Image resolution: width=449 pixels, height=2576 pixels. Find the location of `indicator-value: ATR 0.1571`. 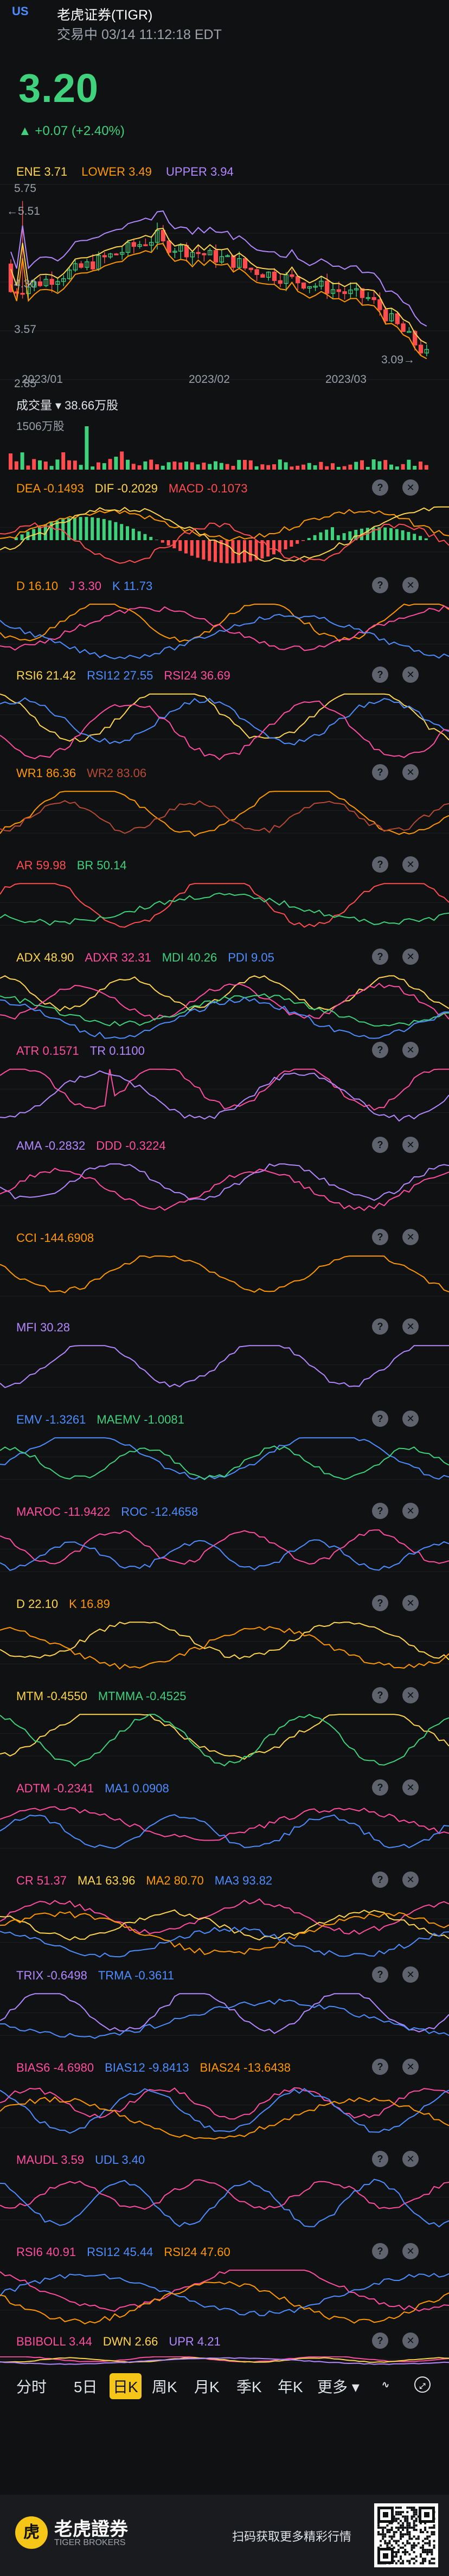

indicator-value: ATR 0.1571 is located at coordinates (47, 1051).